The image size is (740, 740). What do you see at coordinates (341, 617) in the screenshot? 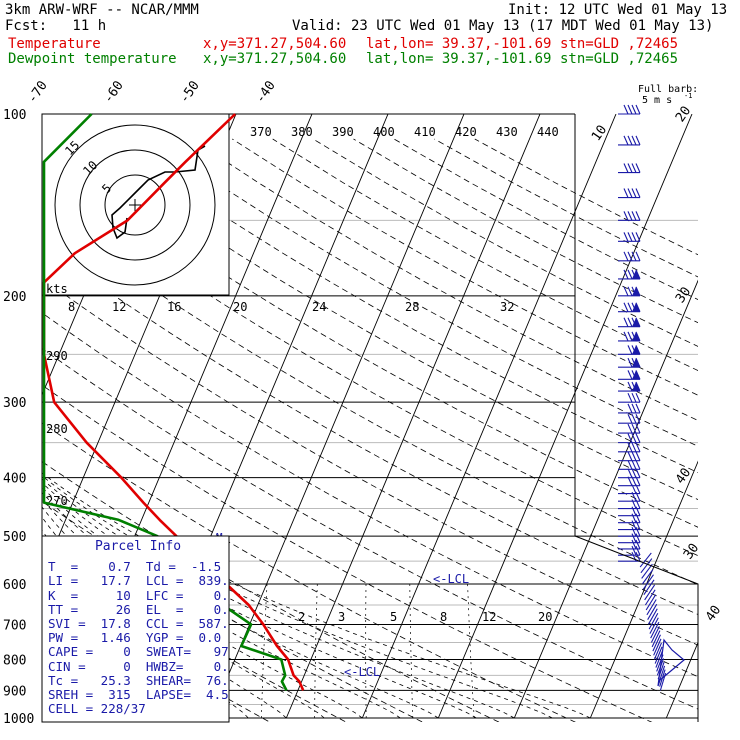
I see `mixing-ratio-label-lower: 3` at bounding box center [341, 617].